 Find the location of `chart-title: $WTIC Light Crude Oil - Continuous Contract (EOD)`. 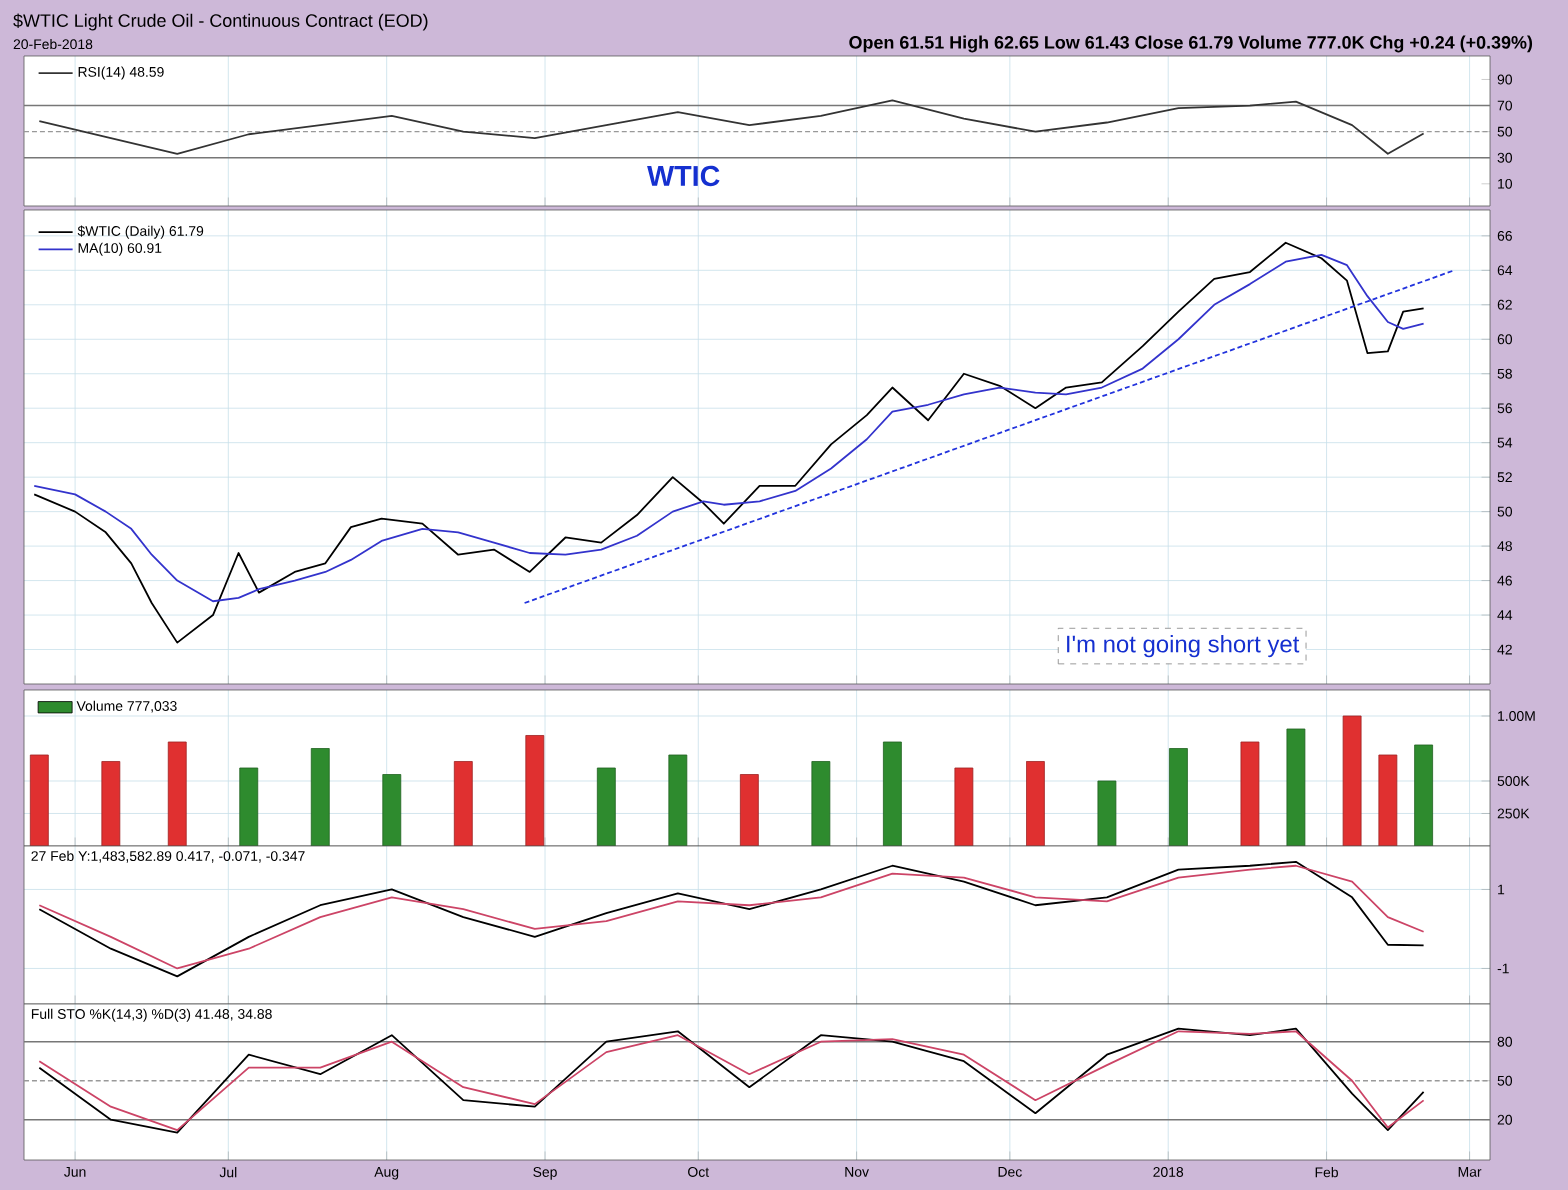

chart-title: $WTIC Light Crude Oil - Continuous Contract (EOD) is located at coordinates (220, 22).